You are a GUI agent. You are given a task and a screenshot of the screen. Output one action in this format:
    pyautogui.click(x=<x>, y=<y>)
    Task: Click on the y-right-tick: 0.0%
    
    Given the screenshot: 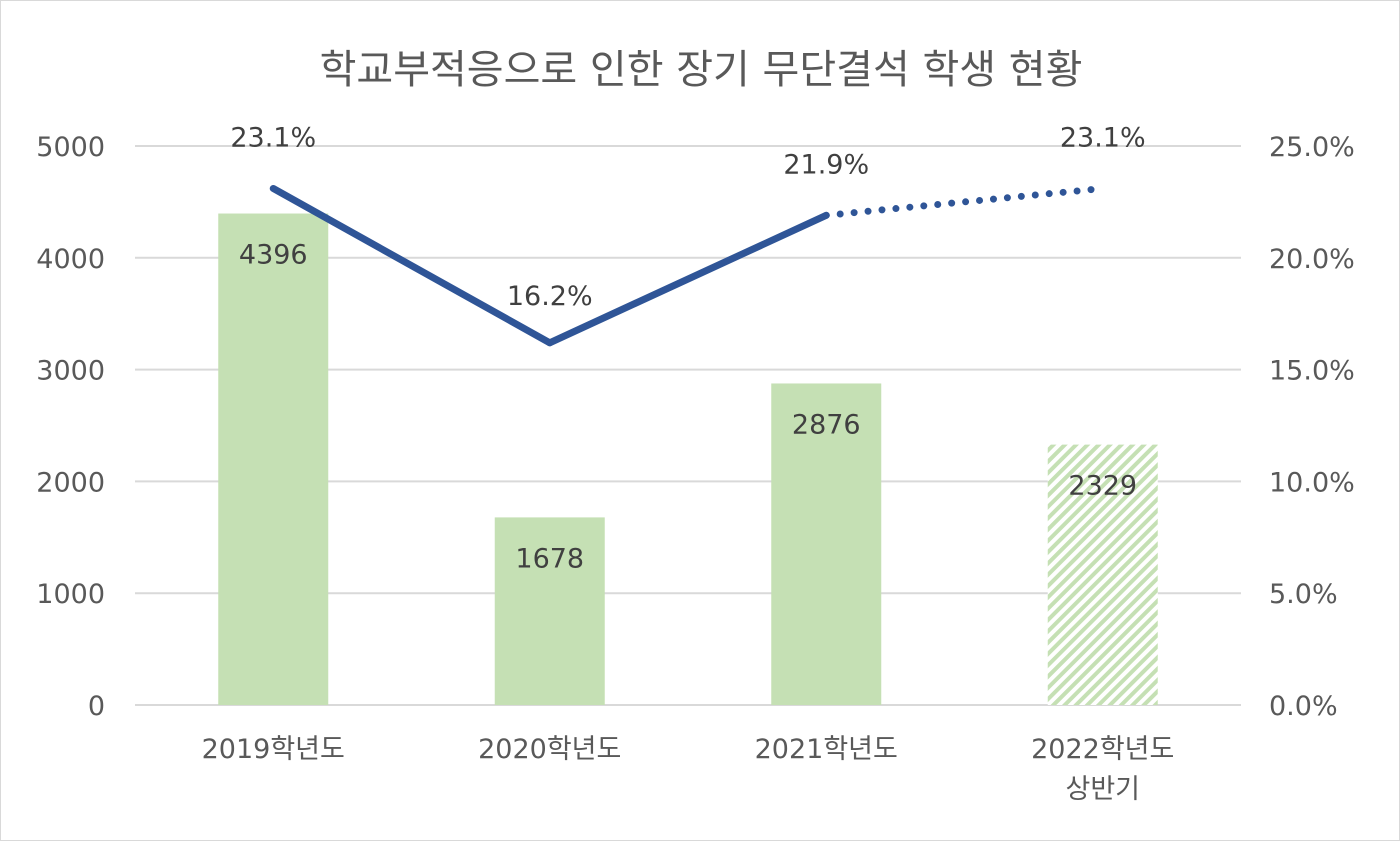 What is the action you would take?
    pyautogui.click(x=1303, y=706)
    